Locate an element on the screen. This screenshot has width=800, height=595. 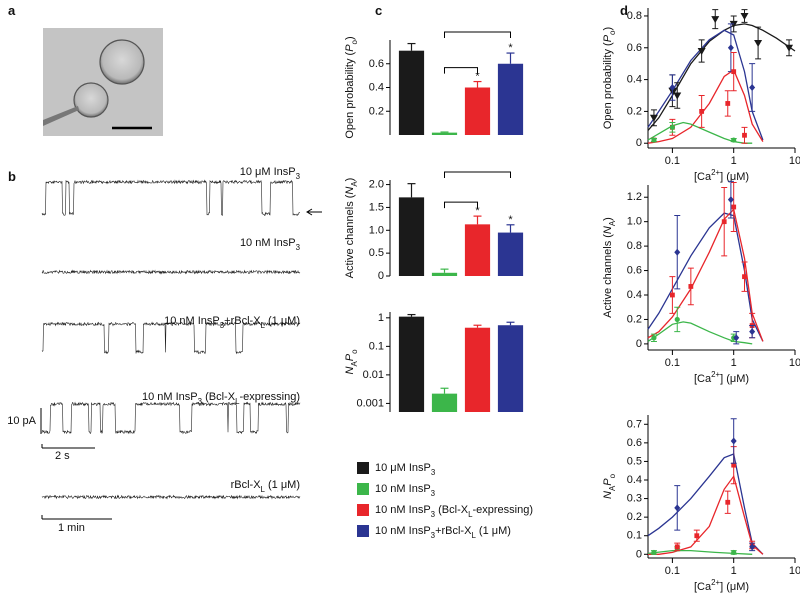
y-tick-label: 1.2 is located at coordinates (634, 197).